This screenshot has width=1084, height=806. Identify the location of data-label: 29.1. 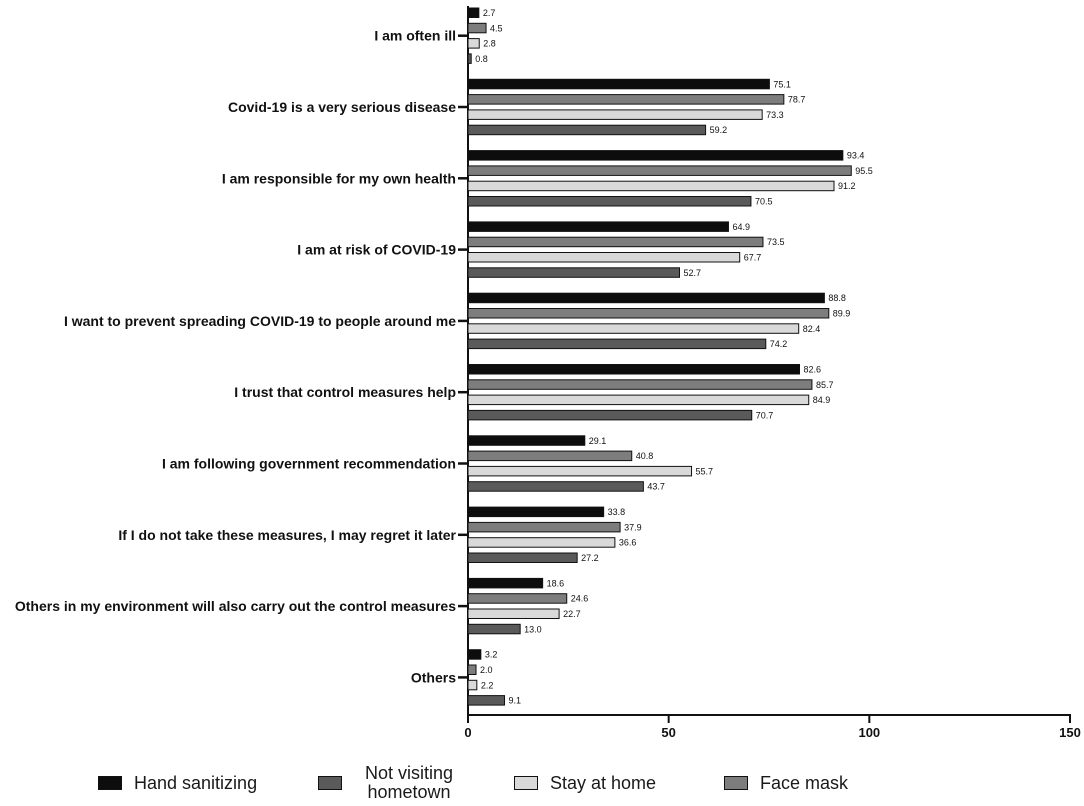
(598, 441).